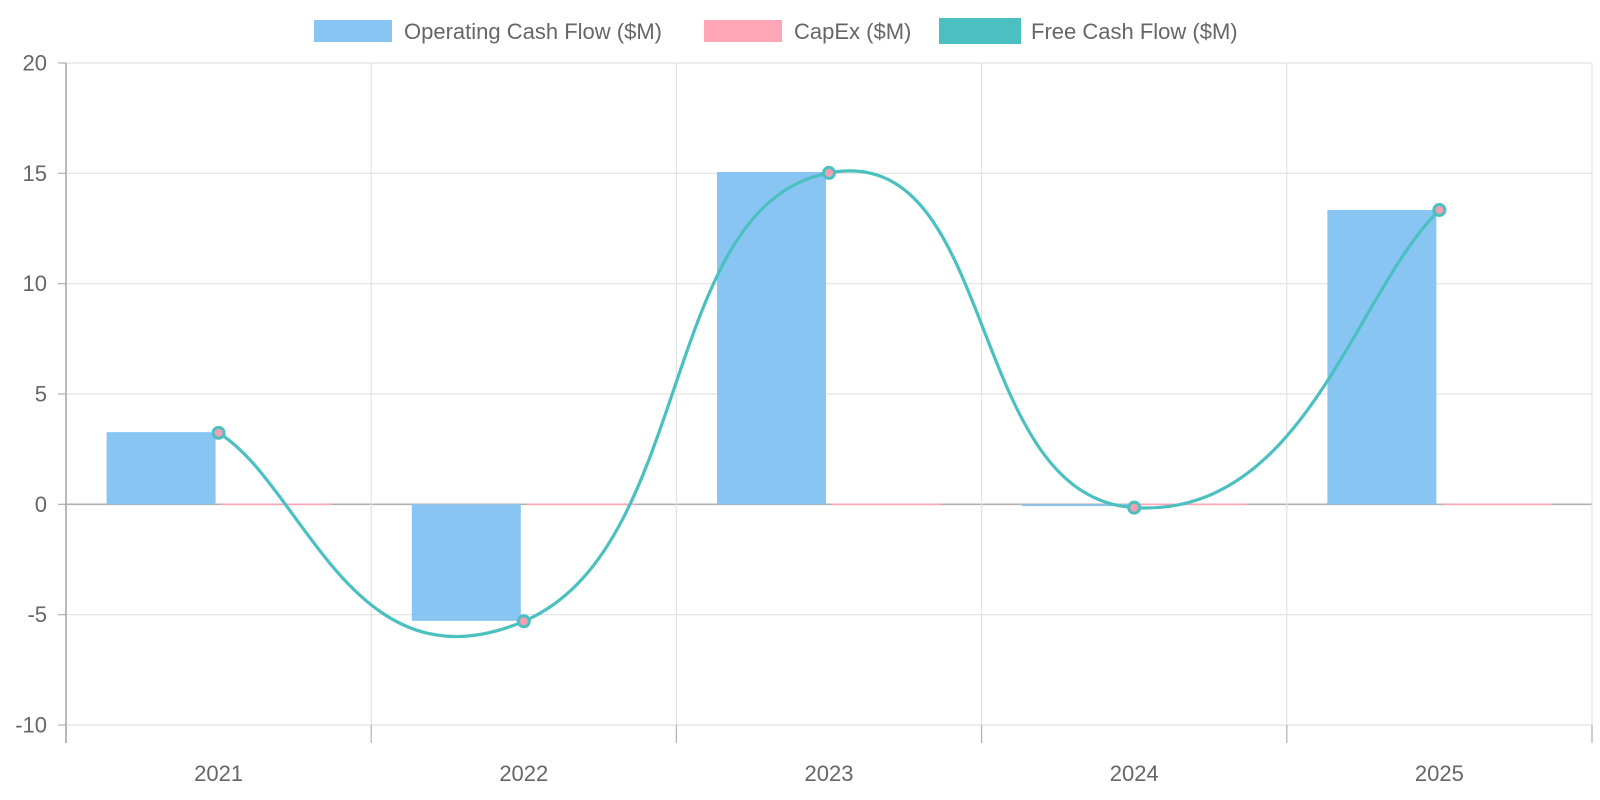 The image size is (1600, 800). I want to click on free-cash-flow-point-2021, so click(218, 432).